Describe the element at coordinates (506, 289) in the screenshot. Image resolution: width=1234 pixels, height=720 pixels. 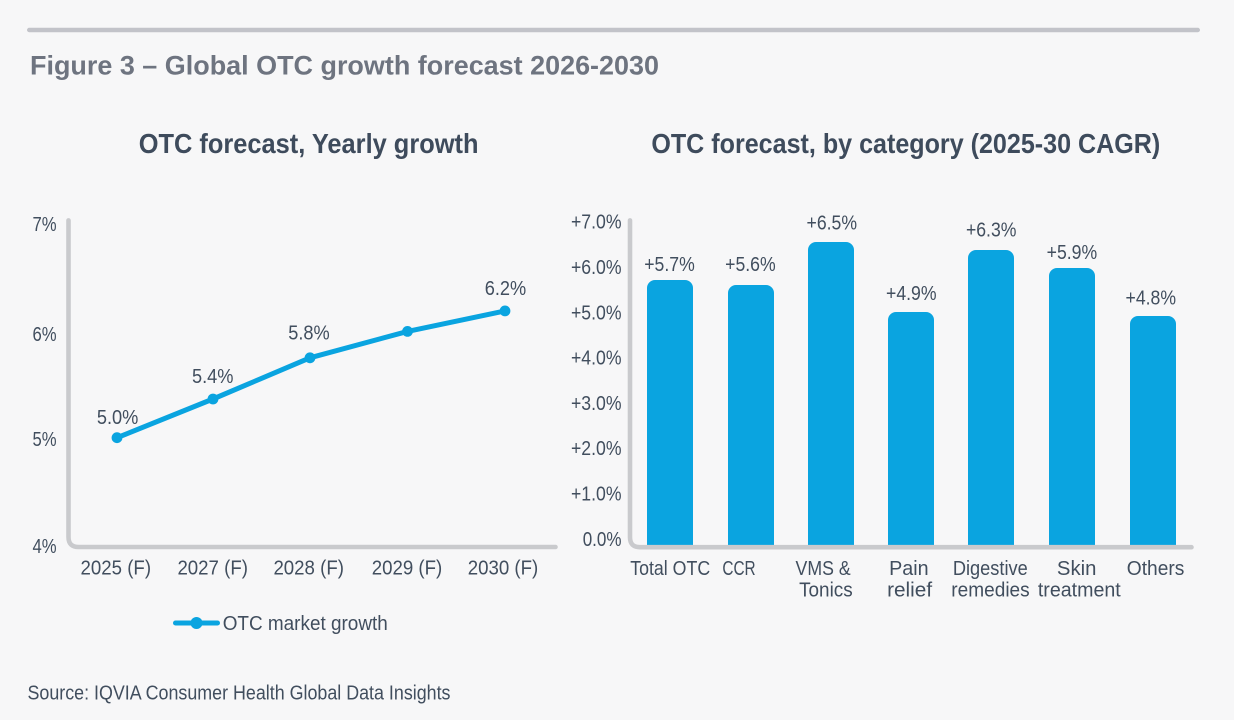
I see `svg-text: 6.2%` at that location.